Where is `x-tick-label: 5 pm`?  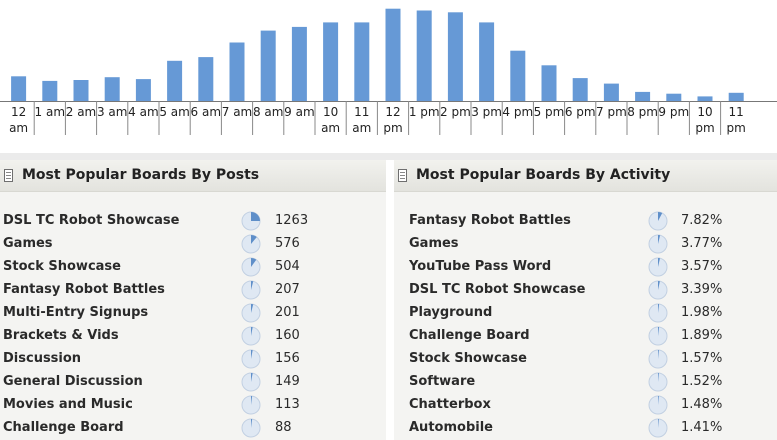
x-tick-label: 5 pm is located at coordinates (549, 112).